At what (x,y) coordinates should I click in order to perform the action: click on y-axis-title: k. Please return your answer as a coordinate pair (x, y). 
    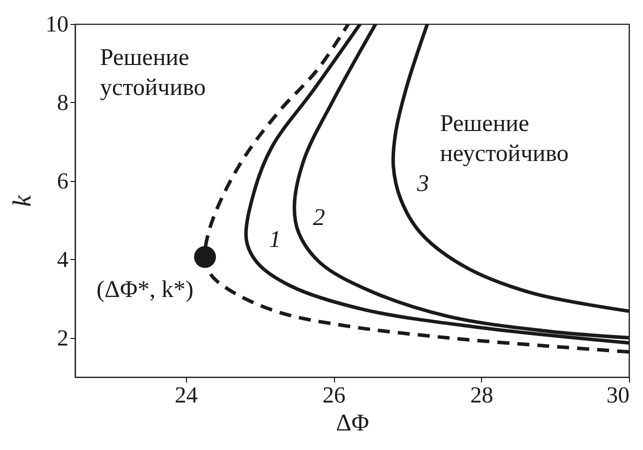
    Looking at the image, I should click on (22, 200).